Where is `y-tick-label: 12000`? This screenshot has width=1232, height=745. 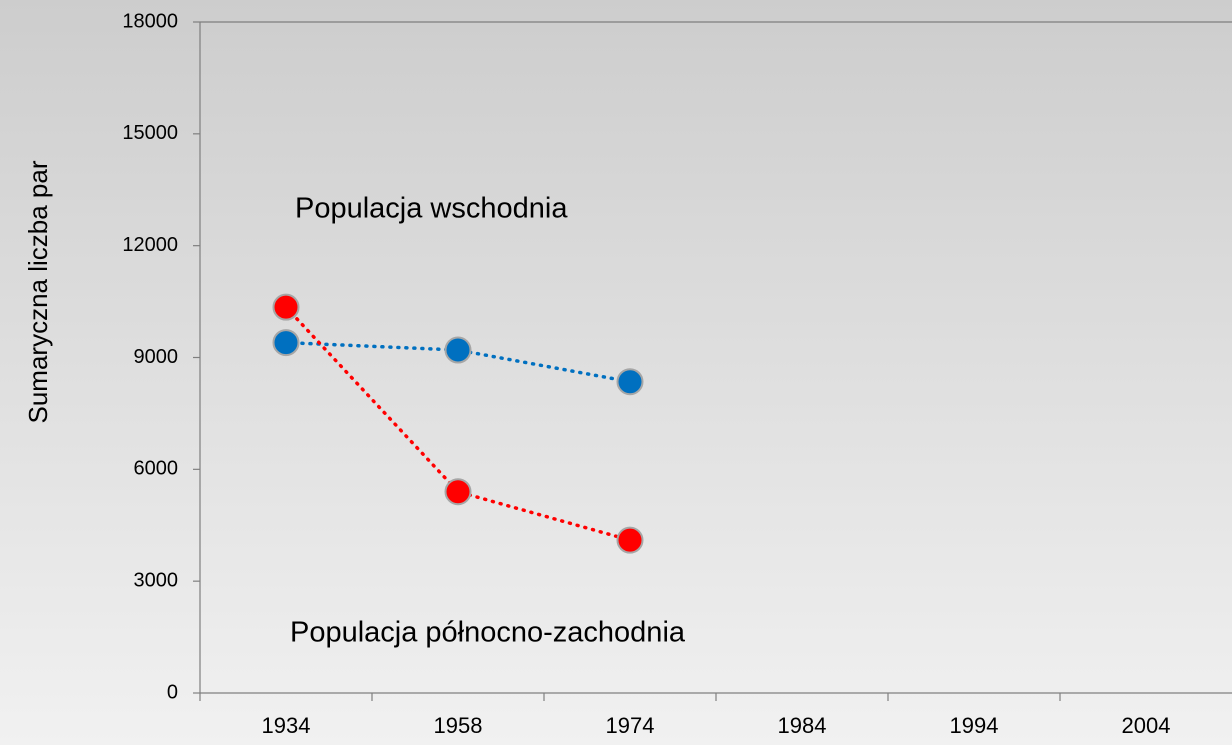 y-tick-label: 12000 is located at coordinates (150, 245).